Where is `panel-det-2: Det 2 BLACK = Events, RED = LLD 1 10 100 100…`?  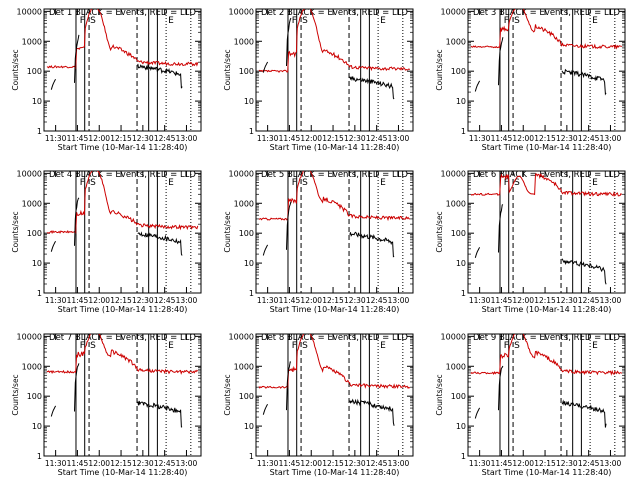 panel-det-2: Det 2 BLACK = Events, RED = LLD 1 10 100 100… is located at coordinates (318, 79).